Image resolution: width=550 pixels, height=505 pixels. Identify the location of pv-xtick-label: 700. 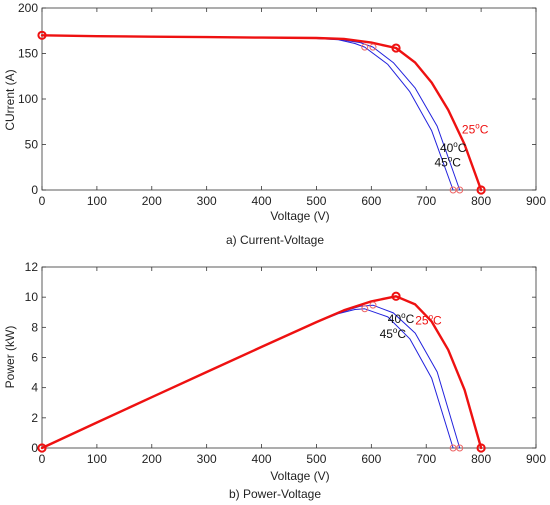
(426, 459).